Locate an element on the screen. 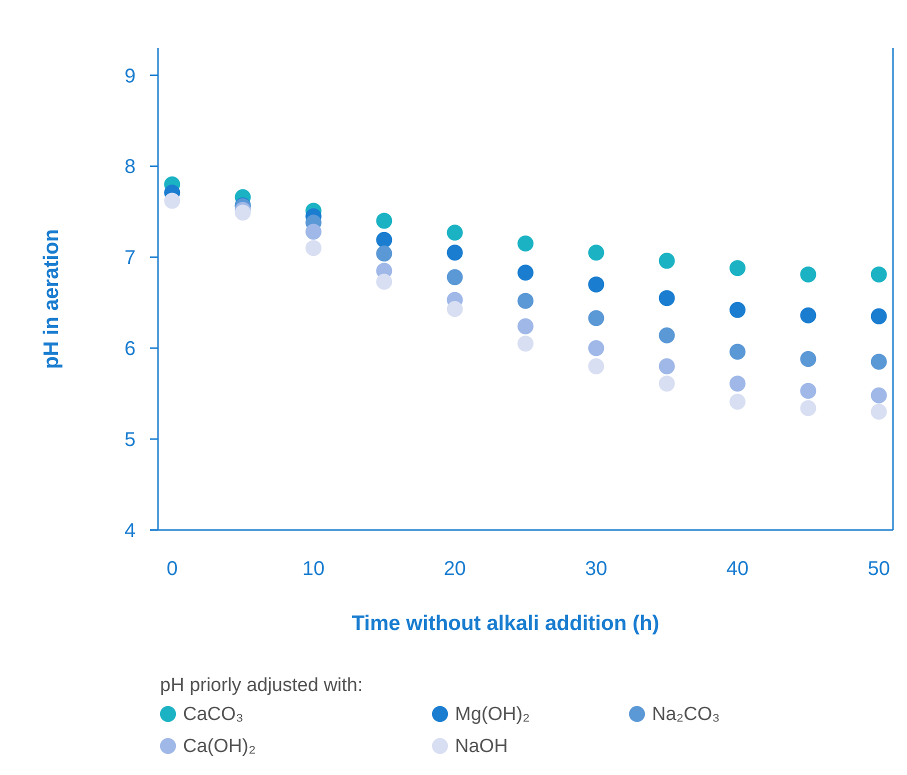 The image size is (907, 775). legend-label: NaOH is located at coordinates (481, 746).